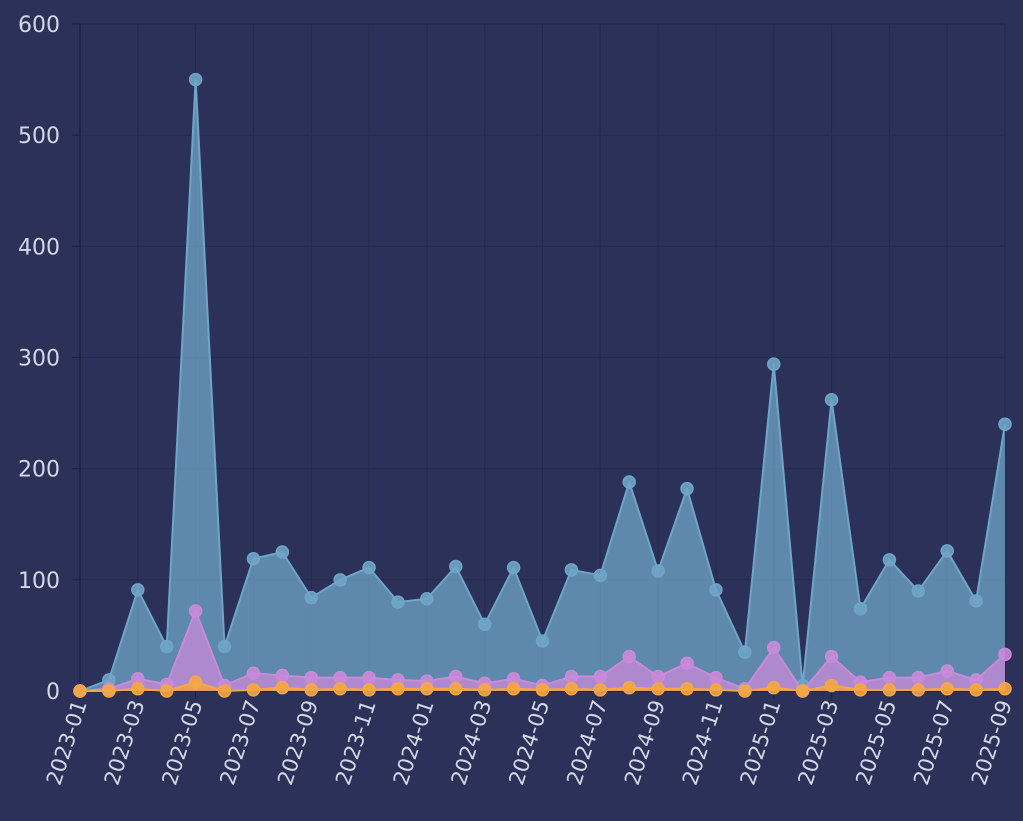 Image resolution: width=1023 pixels, height=821 pixels. What do you see at coordinates (356, 742) in the screenshot?
I see `x-tick-label: 2023-11` at bounding box center [356, 742].